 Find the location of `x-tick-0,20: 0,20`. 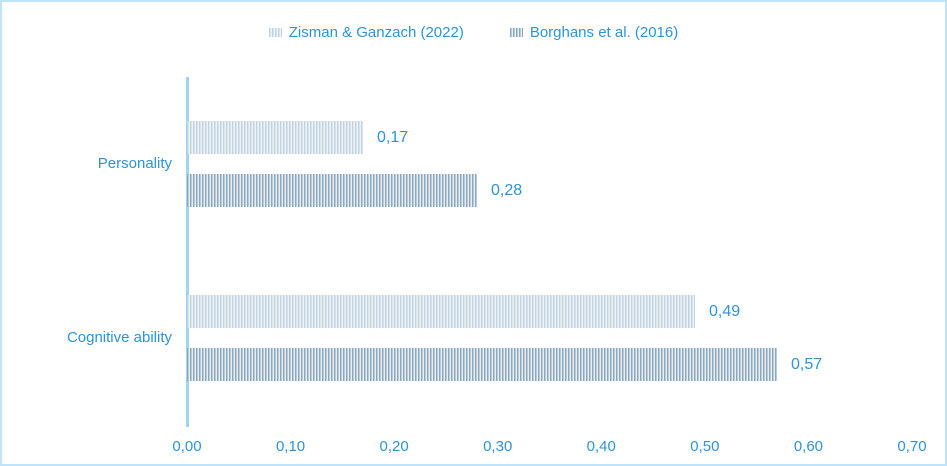

x-tick-0,20: 0,20 is located at coordinates (394, 446).